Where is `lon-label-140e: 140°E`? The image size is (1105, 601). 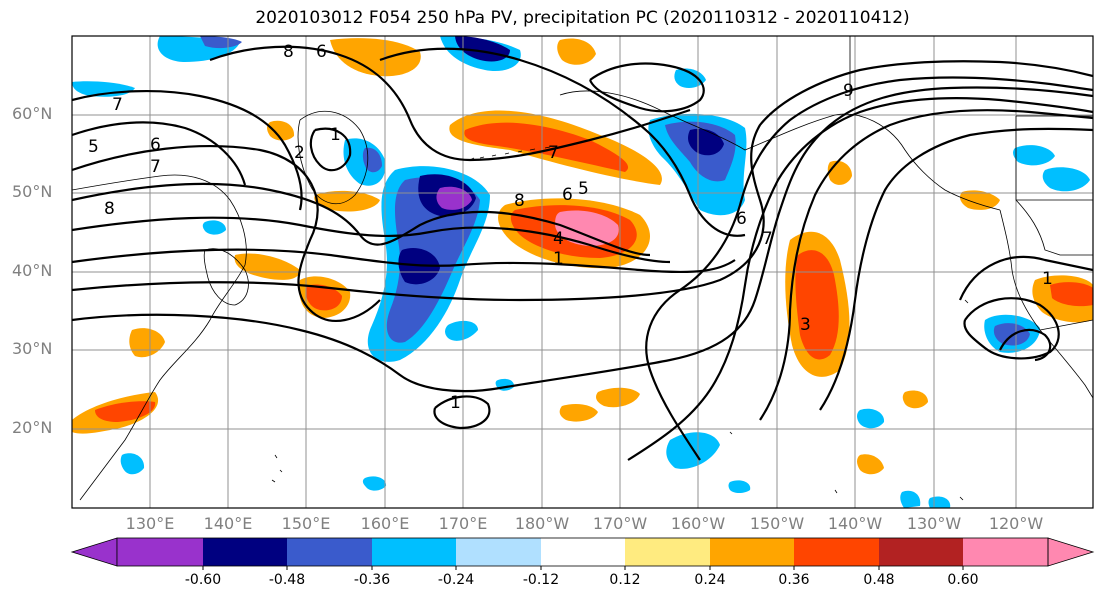 lon-label-140e: 140°E is located at coordinates (228, 523).